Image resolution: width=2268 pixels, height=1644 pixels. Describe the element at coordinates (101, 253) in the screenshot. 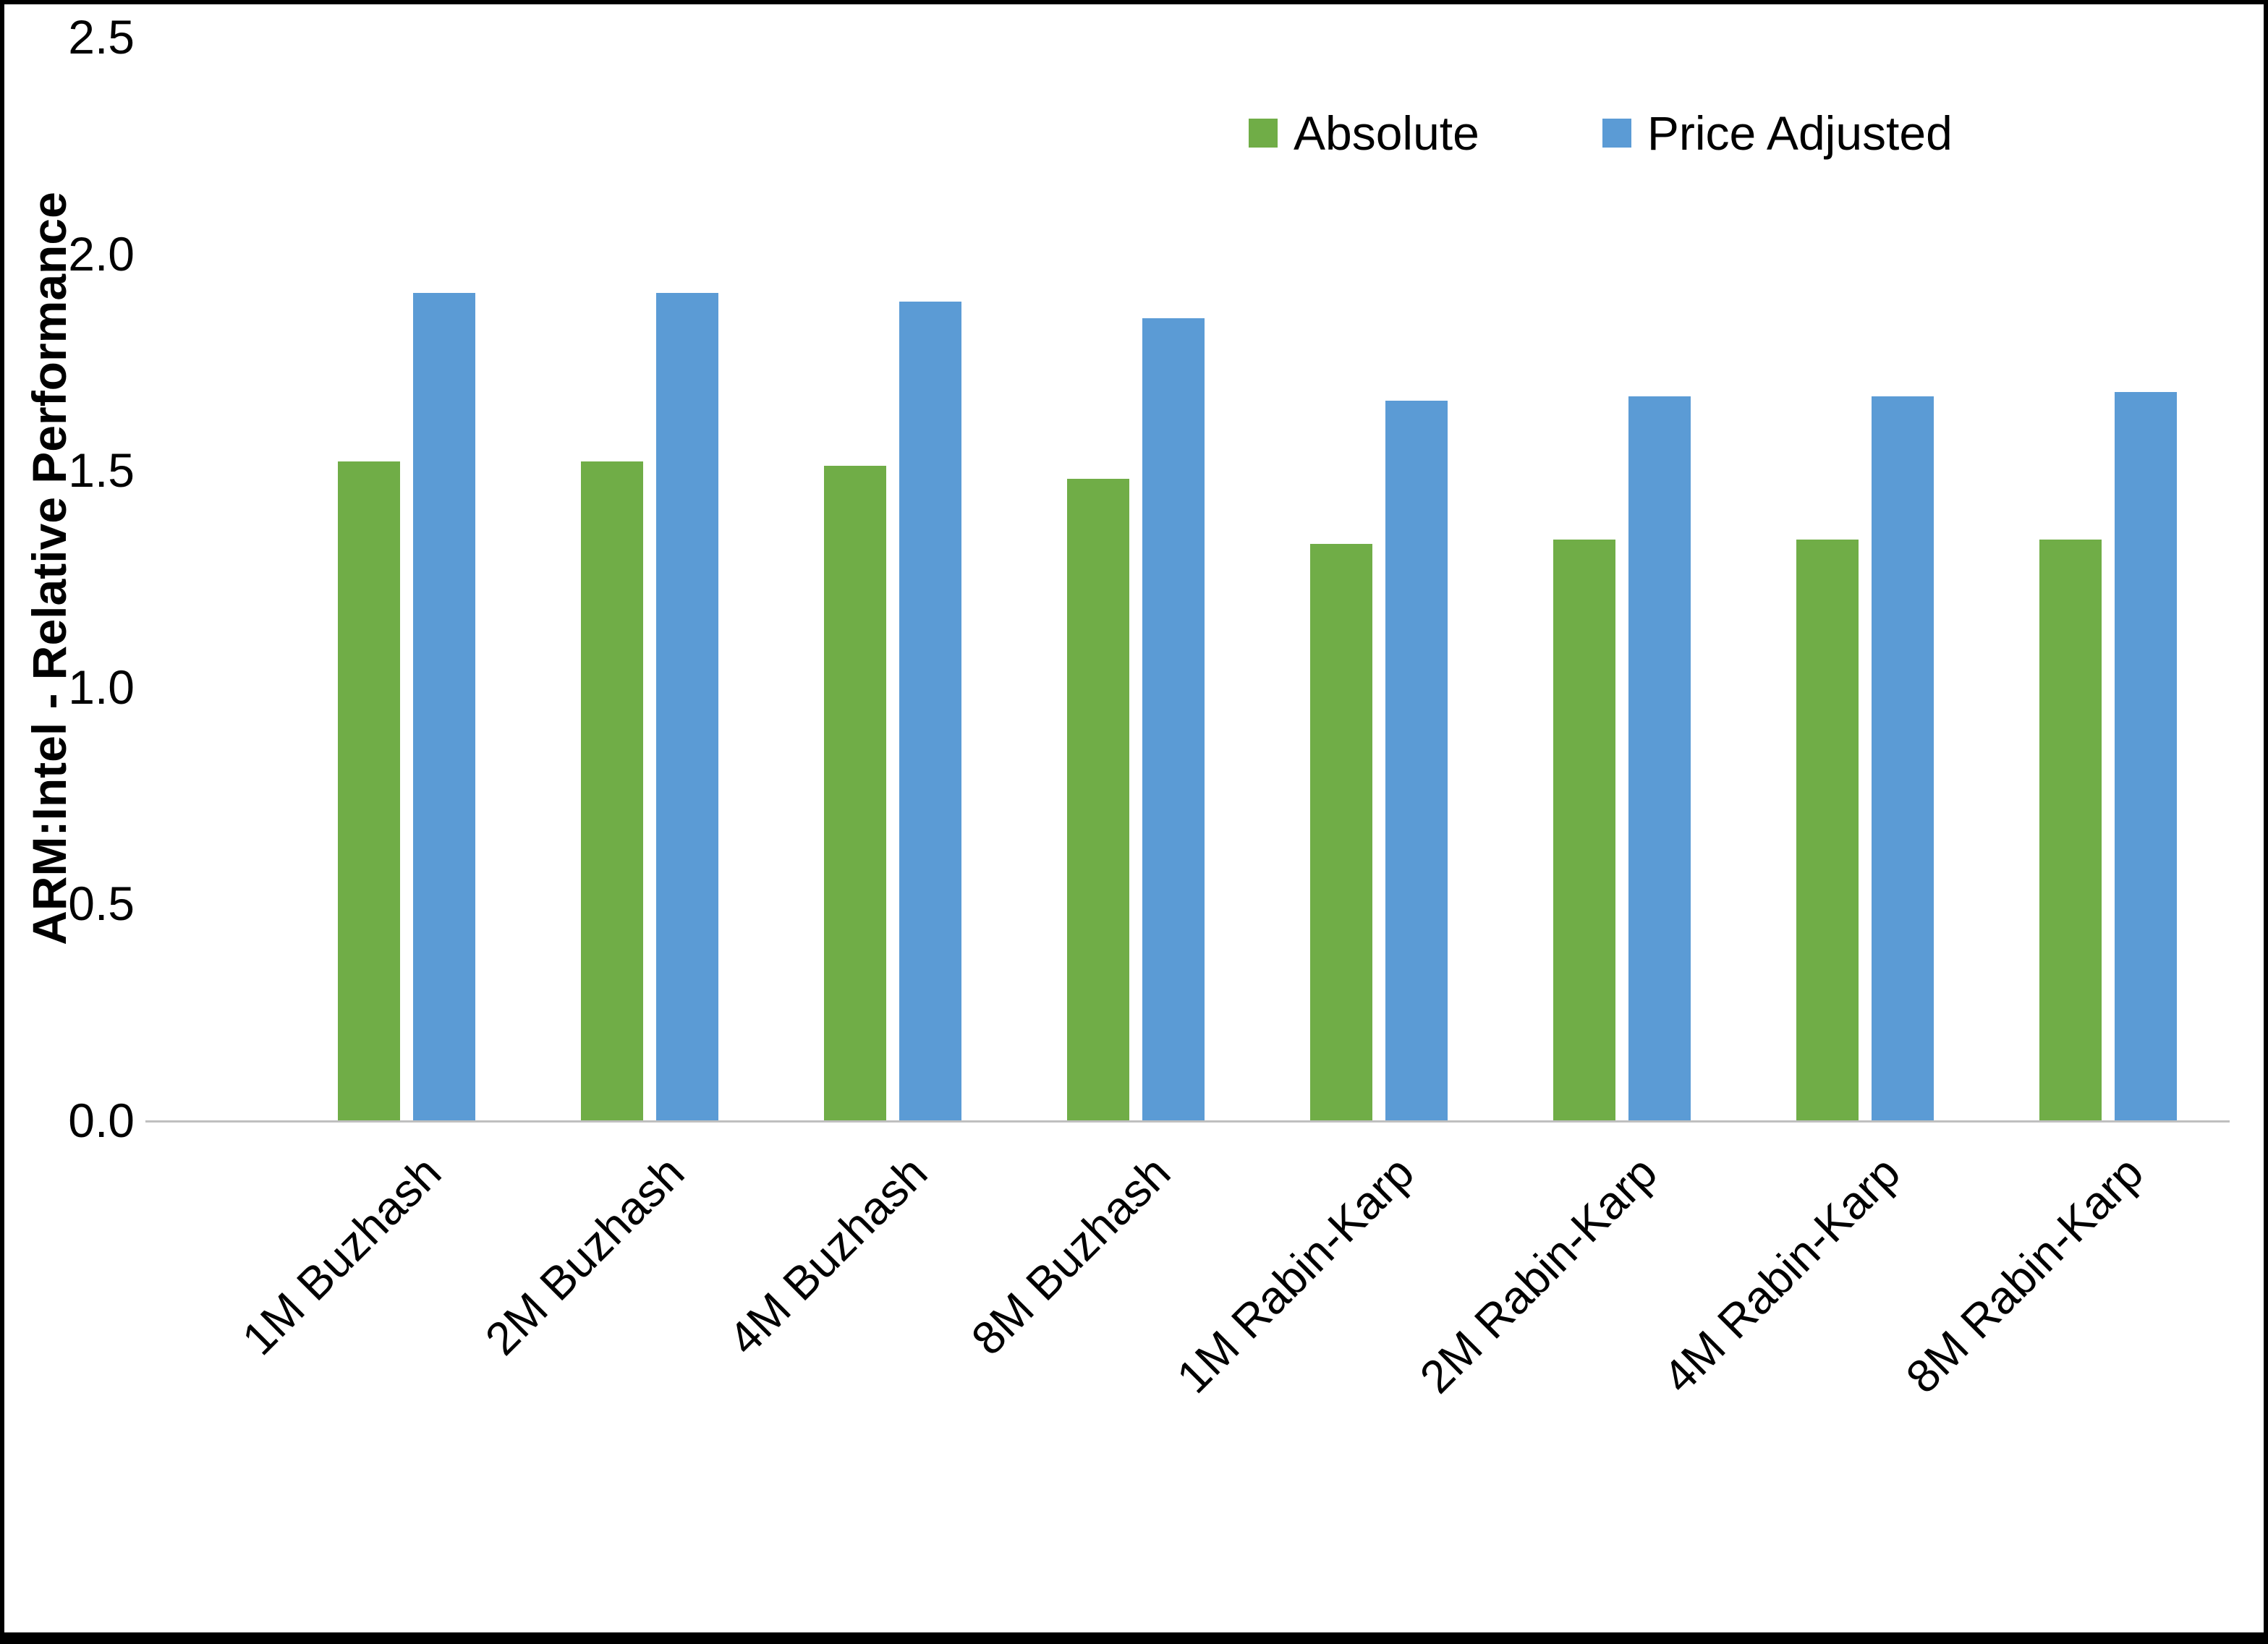

I see `y-tick-label-2-0: 2.0` at that location.